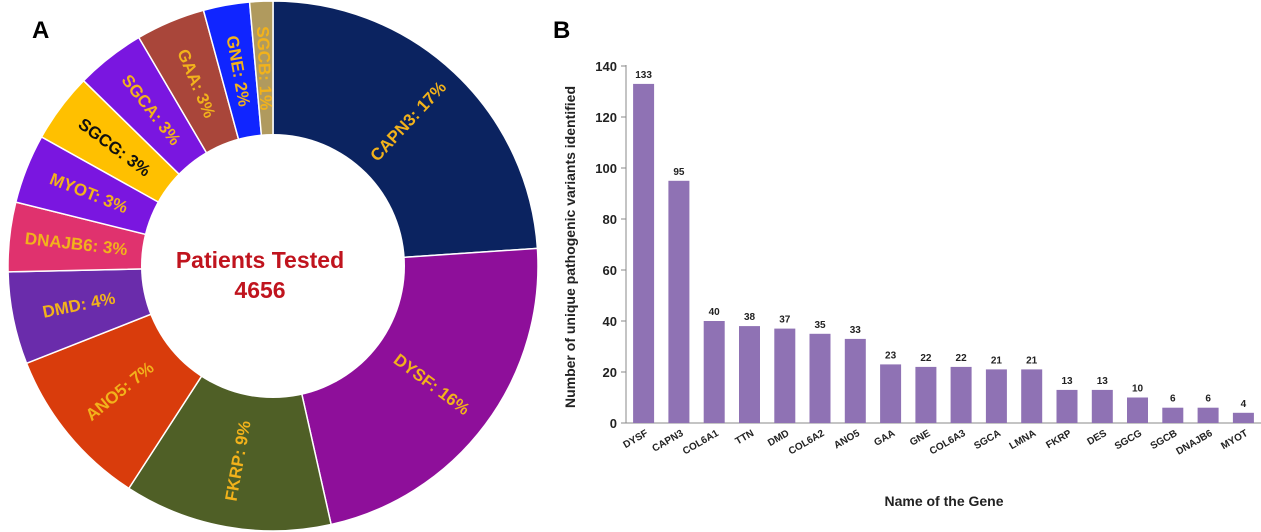  I want to click on bar-sgcg, so click(1137, 410).